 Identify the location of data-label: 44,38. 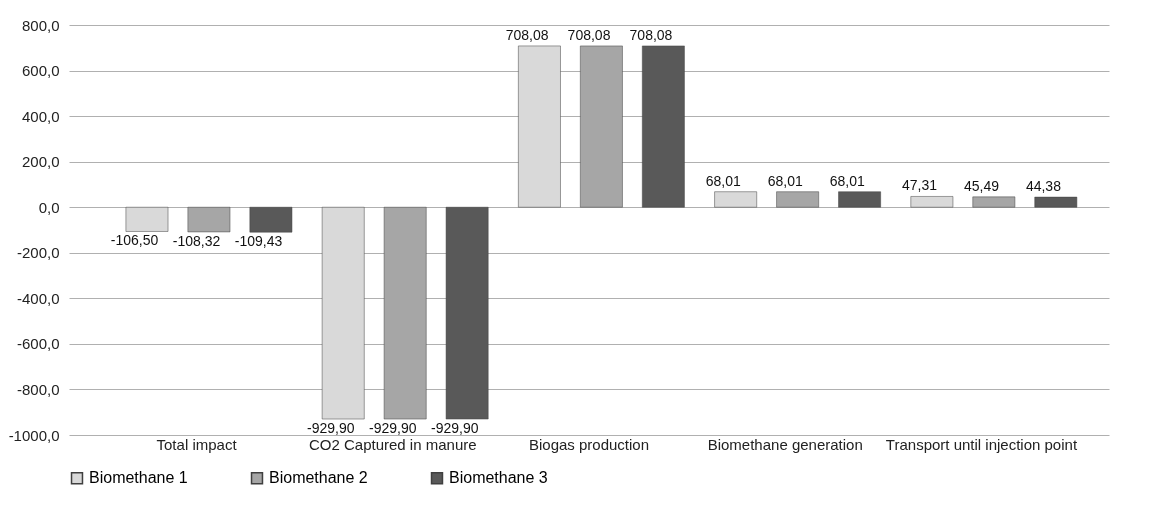
(1043, 186).